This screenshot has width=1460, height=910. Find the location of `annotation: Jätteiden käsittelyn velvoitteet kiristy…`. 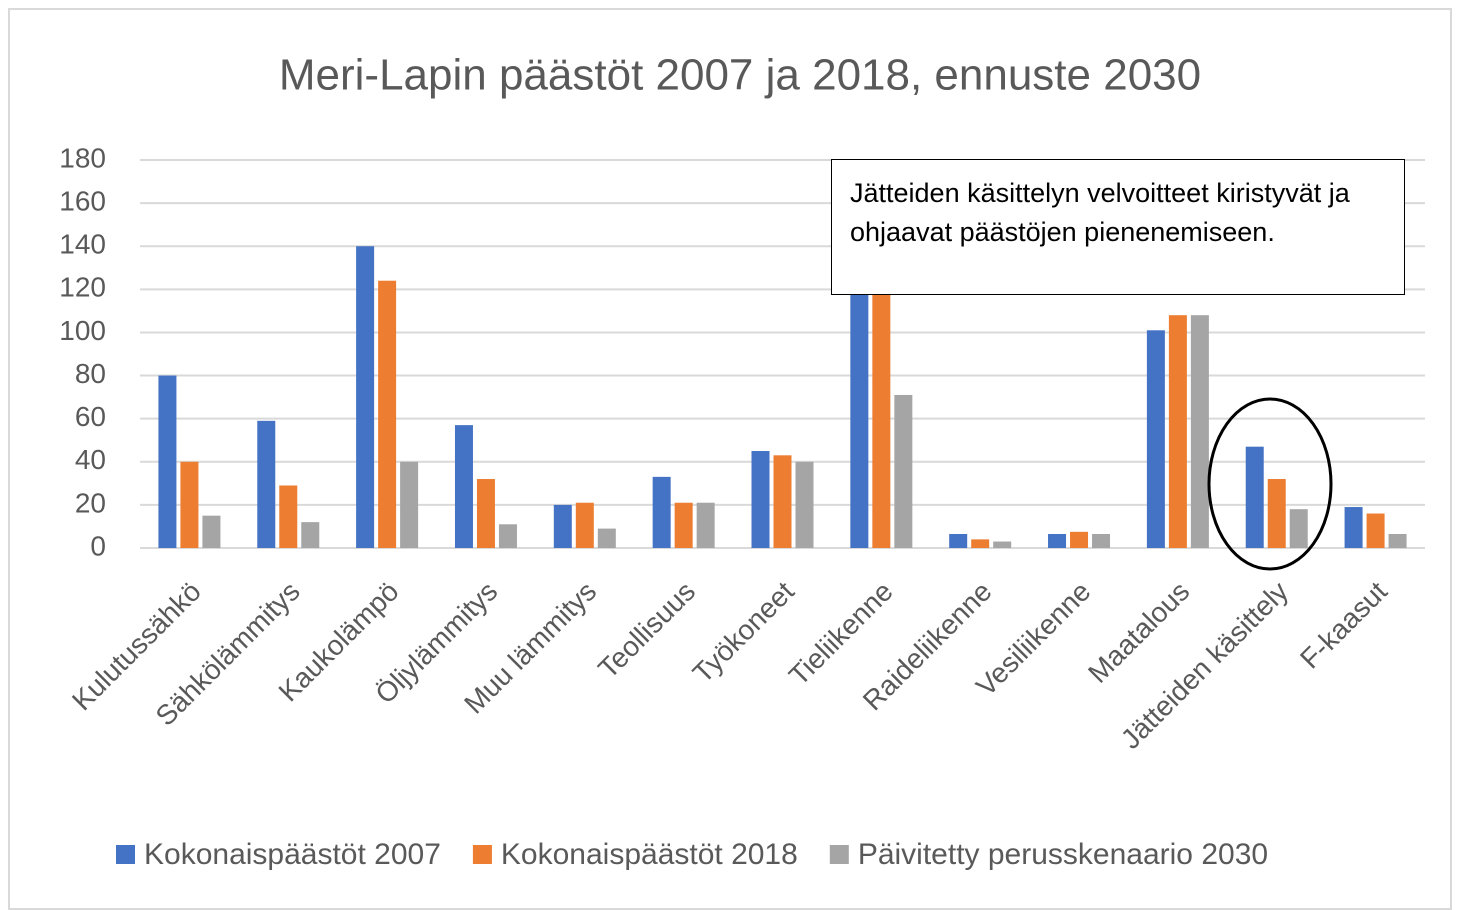

annotation: Jätteiden käsittelyn velvoitteet kiristy… is located at coordinates (1118, 227).